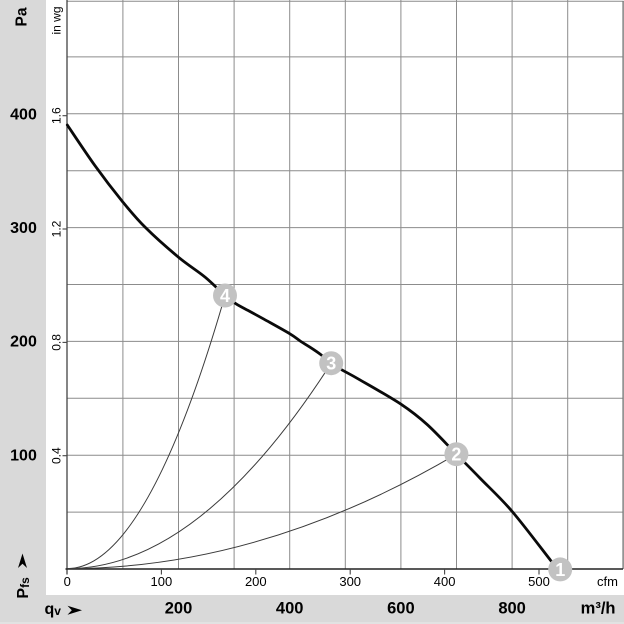 The image size is (624, 624). What do you see at coordinates (67, 581) in the screenshot?
I see `svg-text: 0` at bounding box center [67, 581].